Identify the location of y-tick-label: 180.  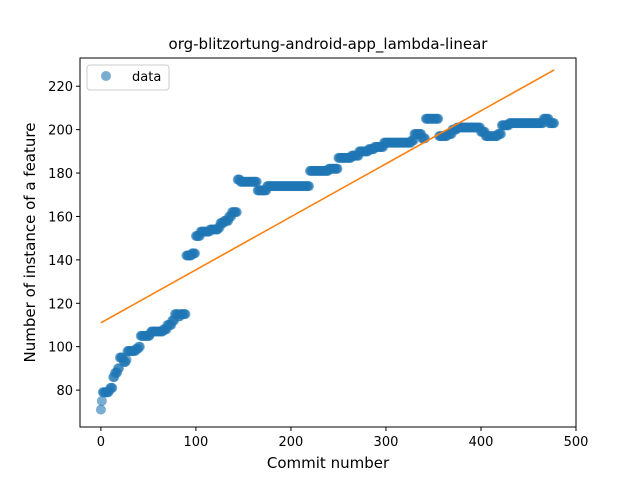
(60, 174).